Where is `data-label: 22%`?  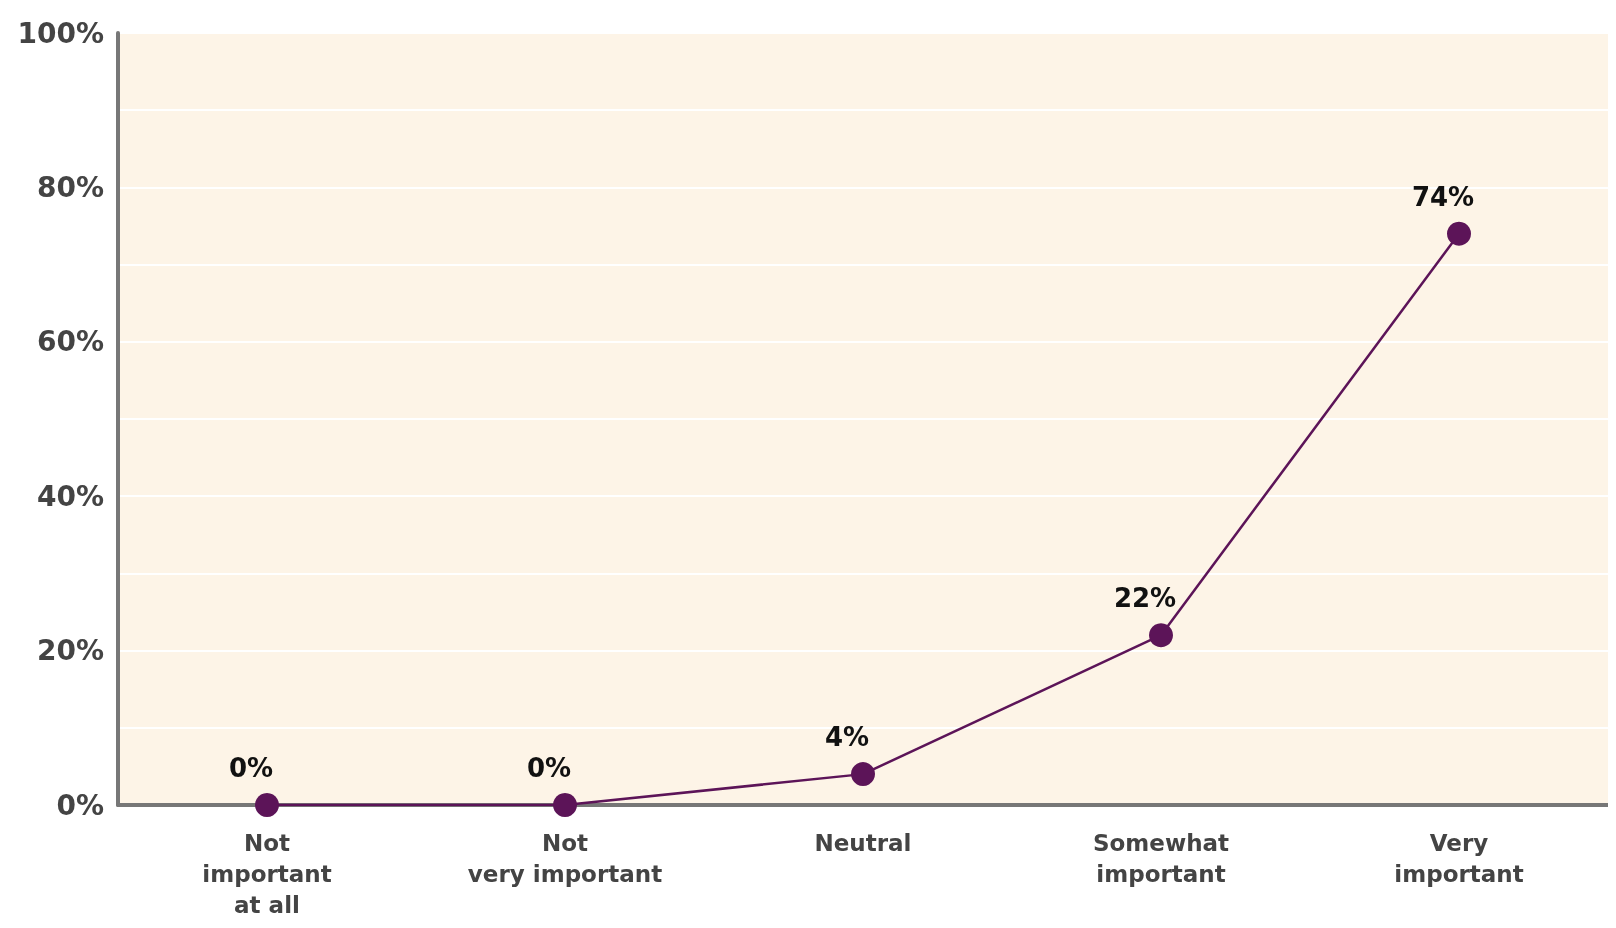 data-label: 22% is located at coordinates (1145, 598).